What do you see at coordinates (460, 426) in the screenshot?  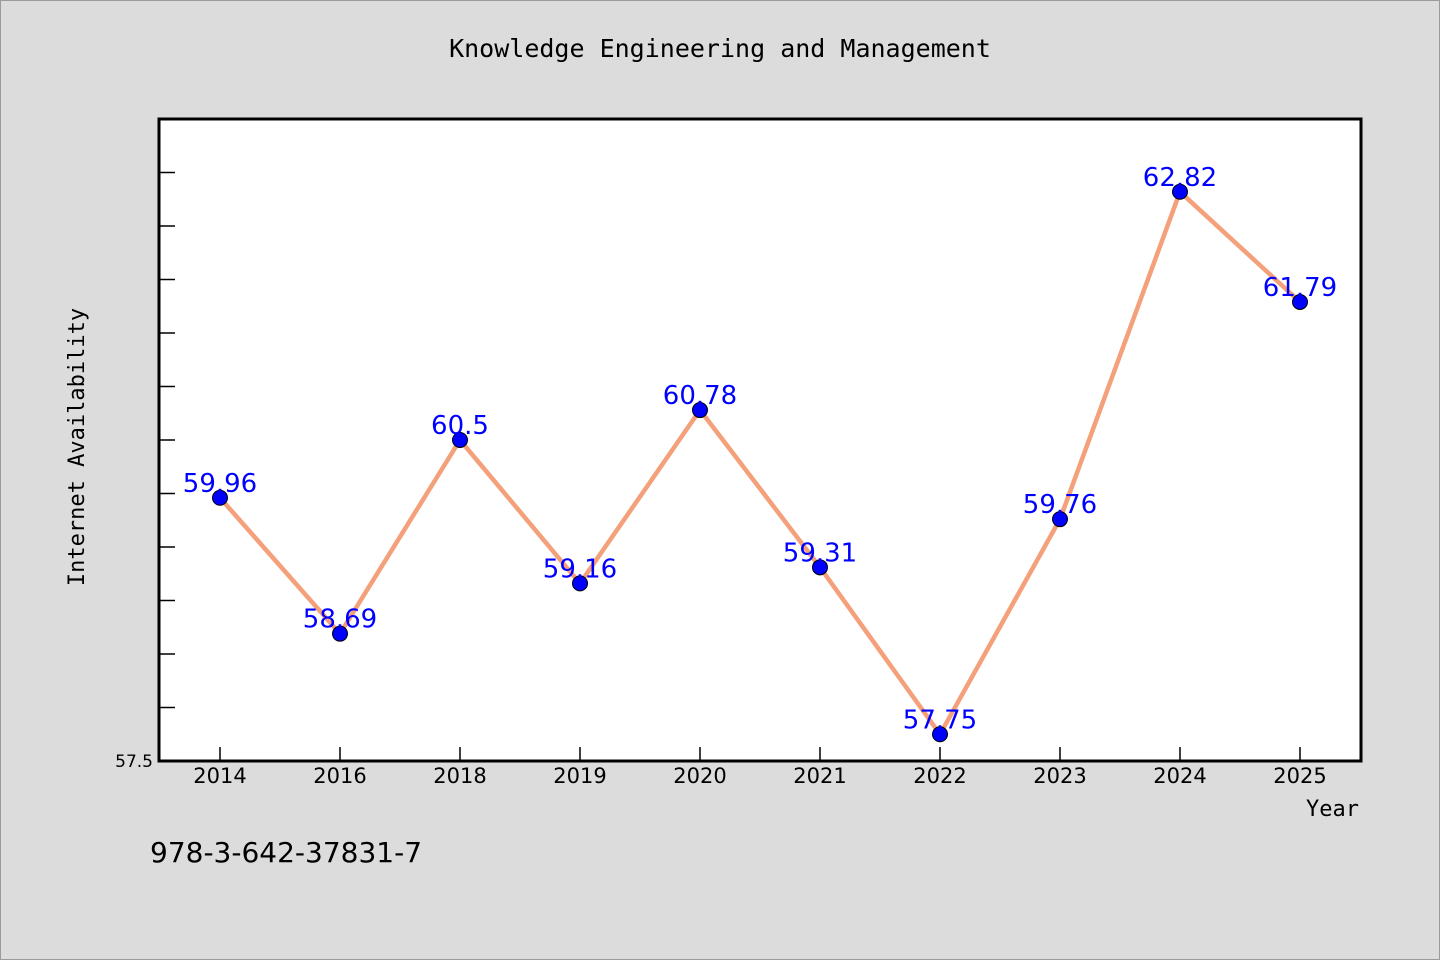 I see `data-label: 60.5` at bounding box center [460, 426].